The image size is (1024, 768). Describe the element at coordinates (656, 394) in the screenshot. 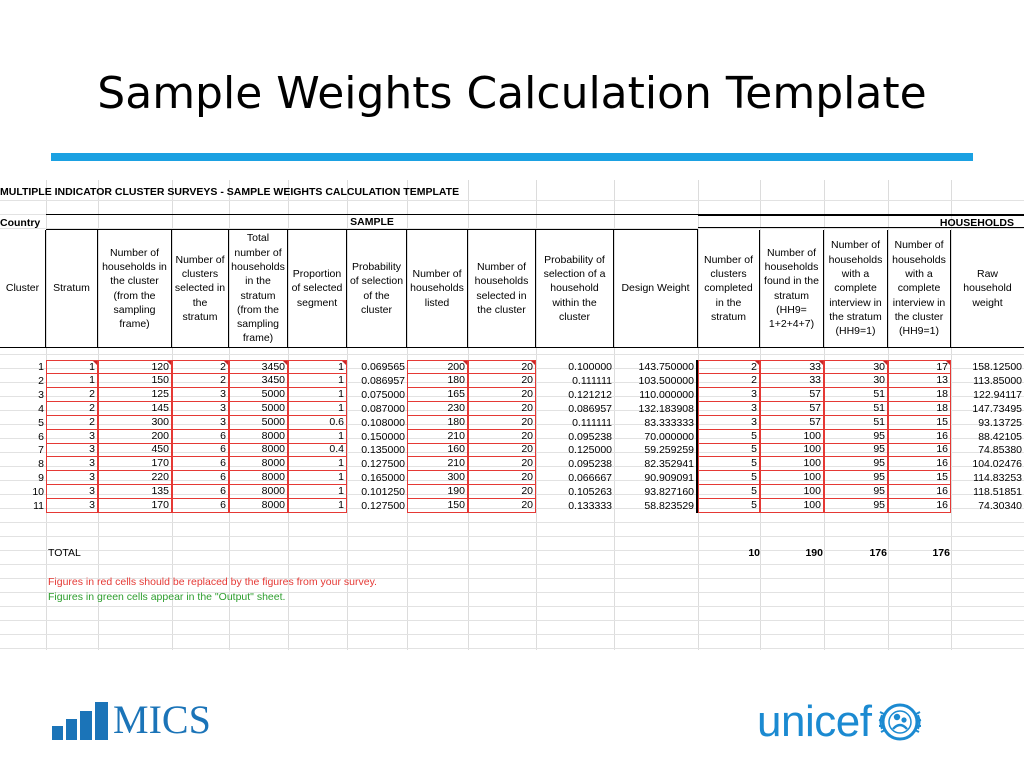

I see `table-cell: 110.000000` at that location.